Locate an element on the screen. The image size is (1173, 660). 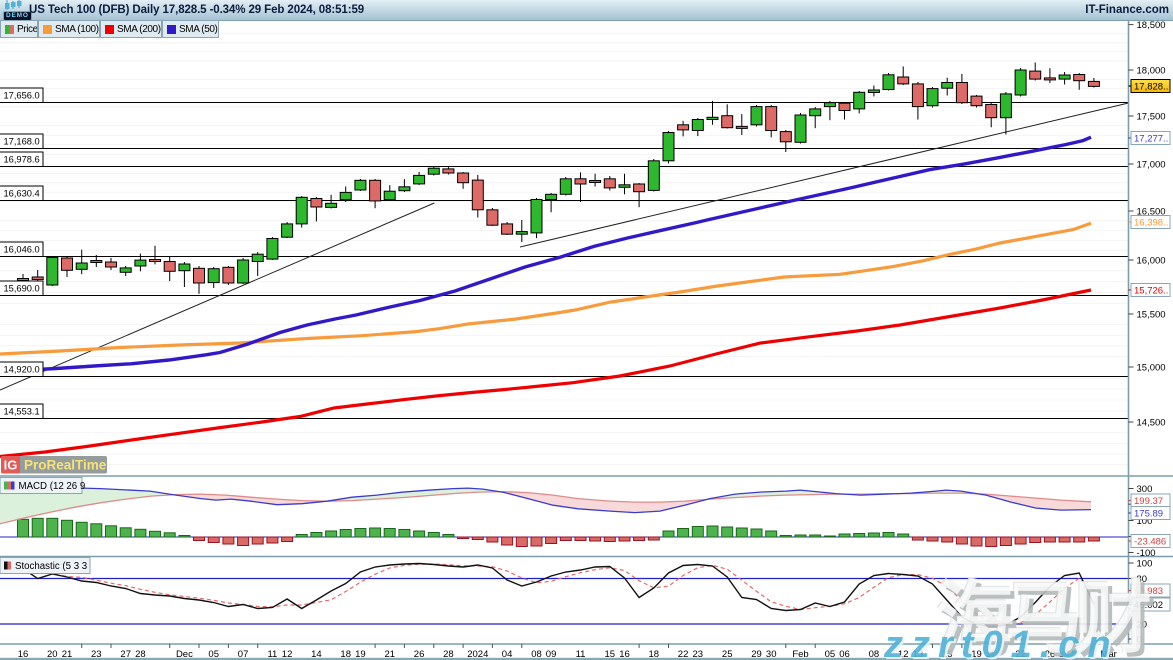
svg-text: 15,726.. is located at coordinates (1151, 291).